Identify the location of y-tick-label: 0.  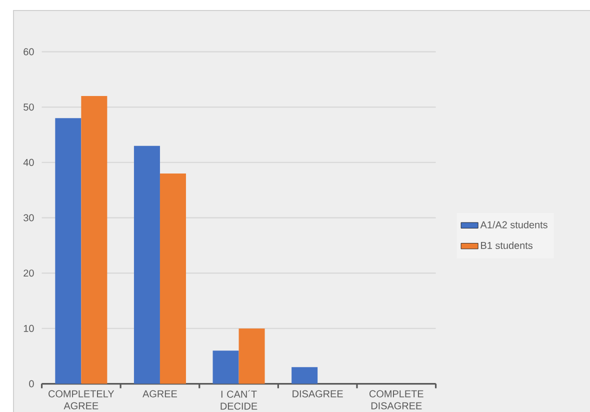
(31, 384).